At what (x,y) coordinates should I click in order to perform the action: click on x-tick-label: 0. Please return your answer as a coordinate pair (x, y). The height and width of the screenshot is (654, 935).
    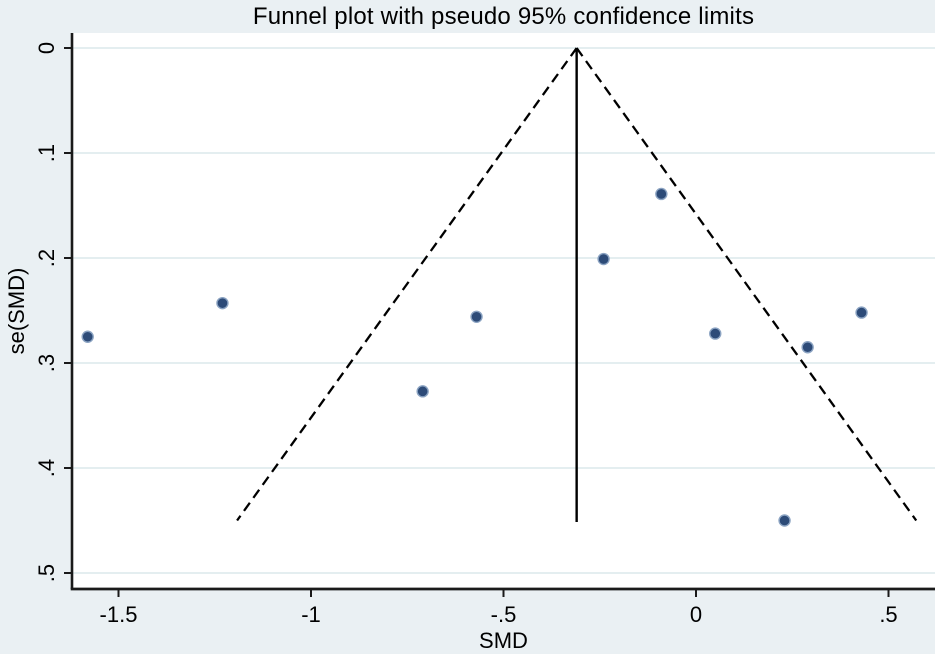
    Looking at the image, I should click on (696, 614).